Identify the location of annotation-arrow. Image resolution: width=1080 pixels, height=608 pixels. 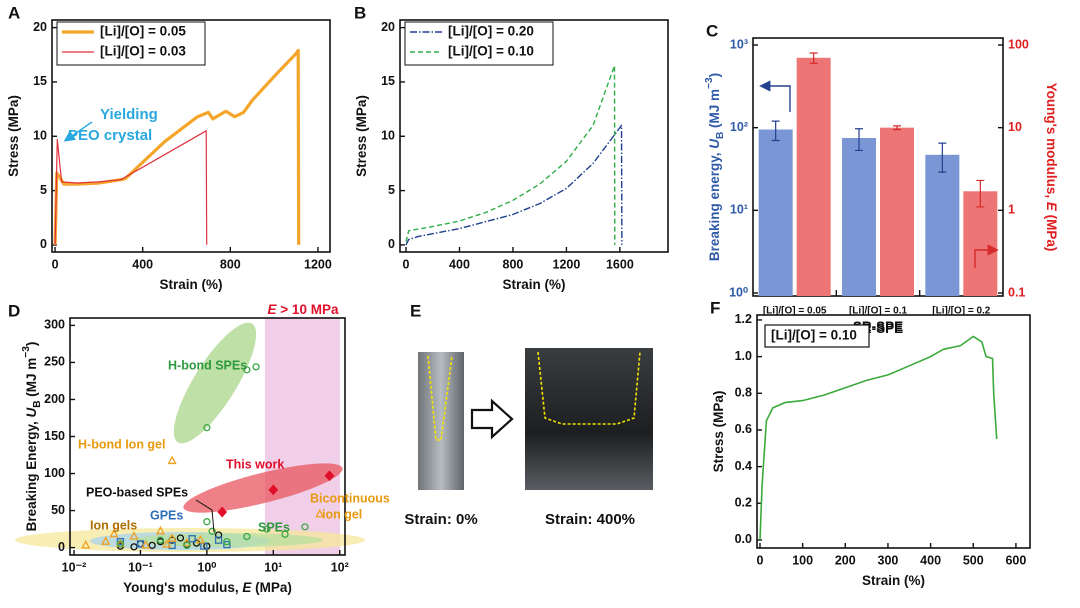
(78, 131).